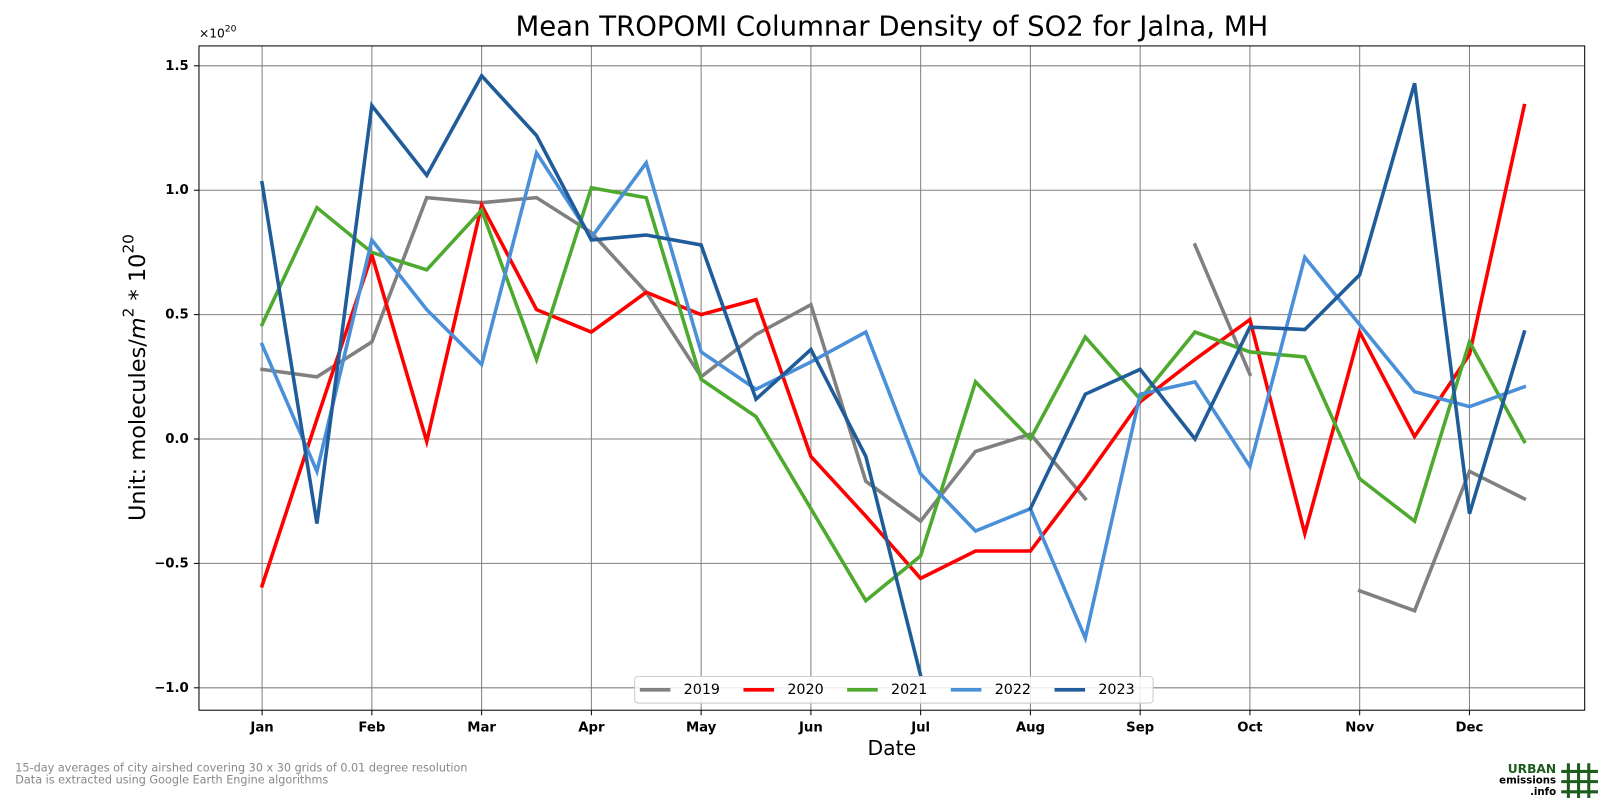 The height and width of the screenshot is (800, 1600). Describe the element at coordinates (1532, 769) in the screenshot. I see `logo-text: URBAN` at that location.